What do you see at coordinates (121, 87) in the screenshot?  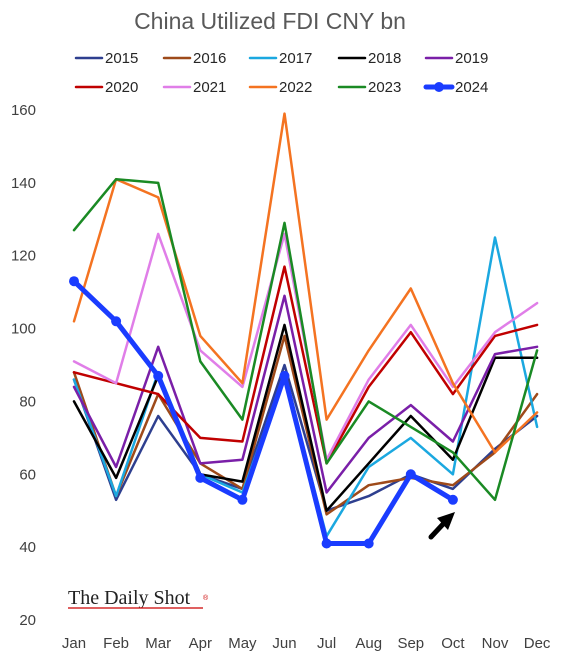 I see `legend-label: 2020` at bounding box center [121, 87].